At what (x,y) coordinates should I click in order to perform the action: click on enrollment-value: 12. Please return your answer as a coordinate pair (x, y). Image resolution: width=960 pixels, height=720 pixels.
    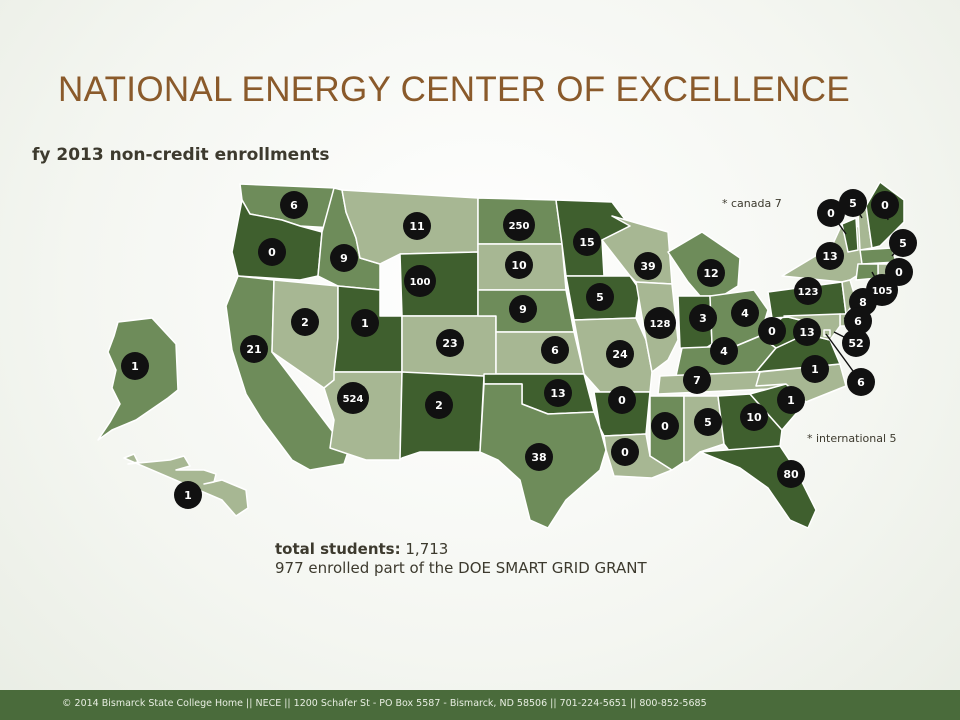
    Looking at the image, I should click on (710, 273).